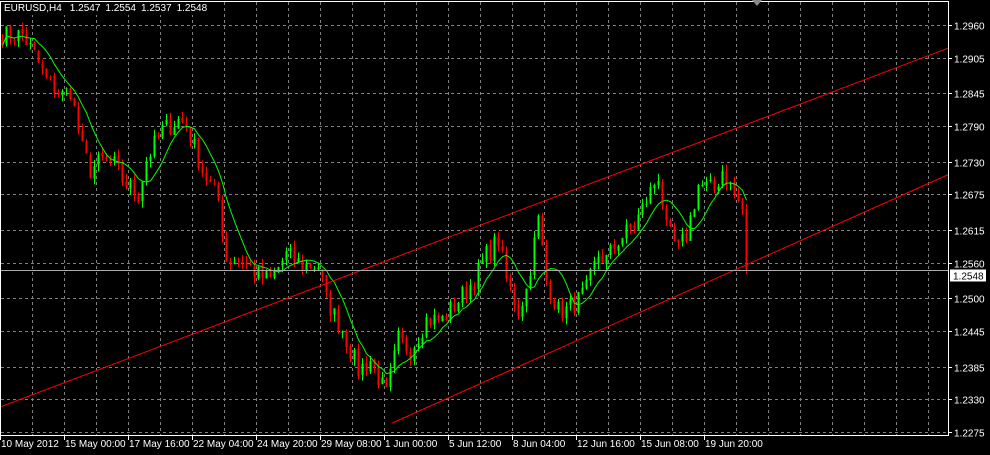 This screenshot has height=455, width=990. What do you see at coordinates (757, 3) in the screenshot?
I see `chart-shift-marker-icon` at bounding box center [757, 3].